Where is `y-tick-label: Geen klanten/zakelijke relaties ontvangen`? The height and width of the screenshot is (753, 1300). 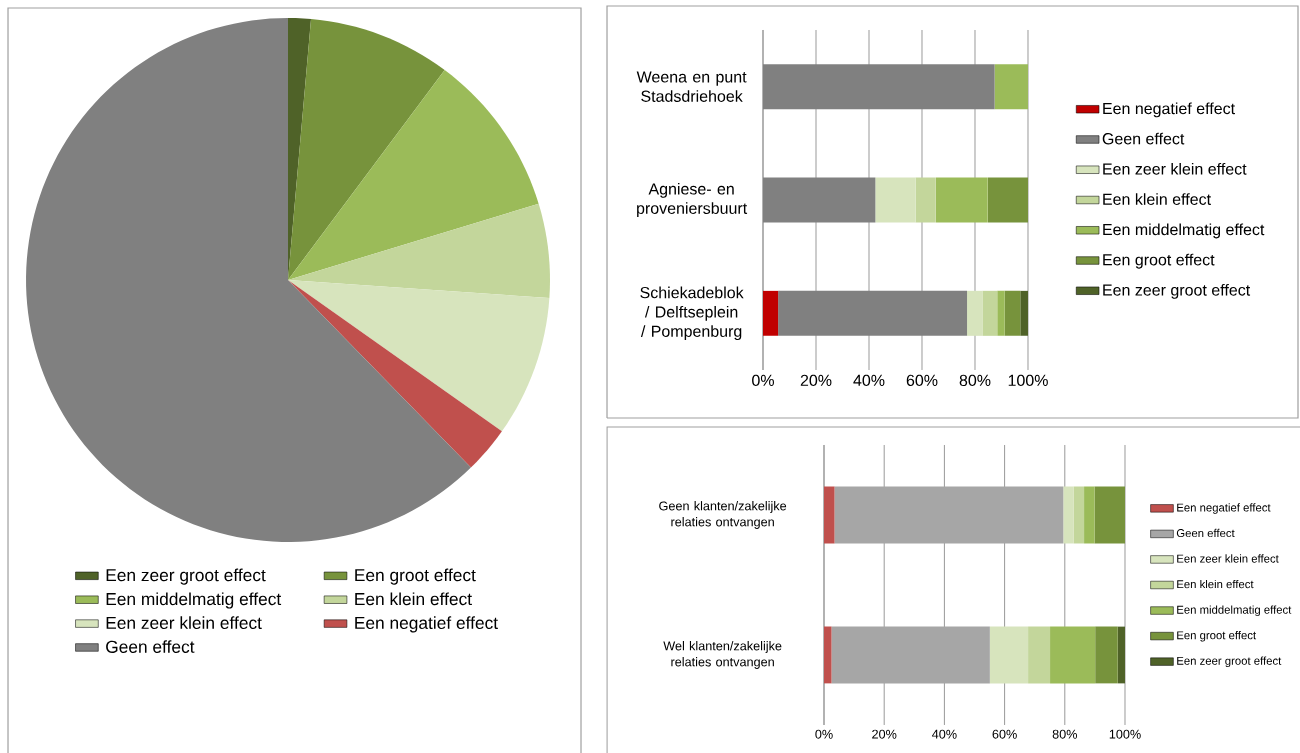 y-tick-label: Geen klanten/zakelijke relaties ontvangen is located at coordinates (723, 515).